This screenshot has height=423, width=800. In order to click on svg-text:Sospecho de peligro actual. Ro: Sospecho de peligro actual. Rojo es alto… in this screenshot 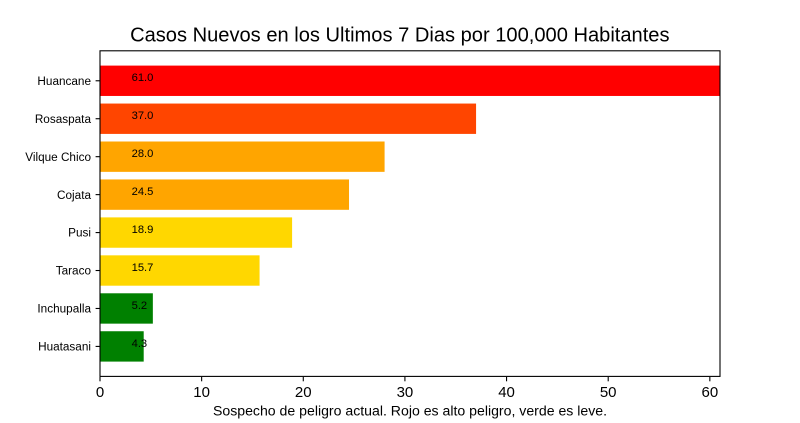, I will do `click(410, 411)`.